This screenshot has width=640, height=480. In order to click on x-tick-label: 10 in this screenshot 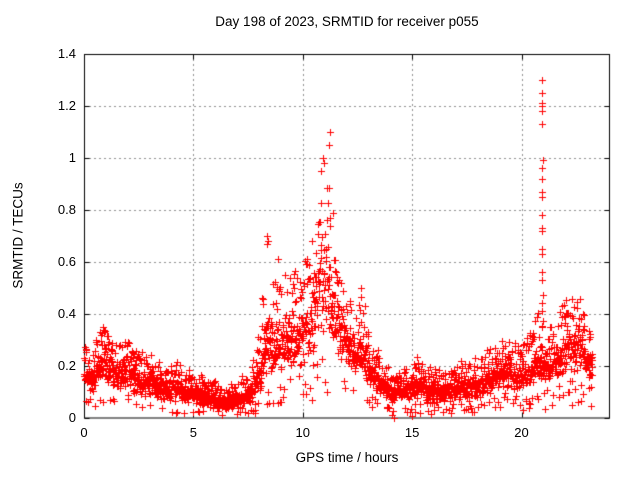, I will do `click(302, 432)`.